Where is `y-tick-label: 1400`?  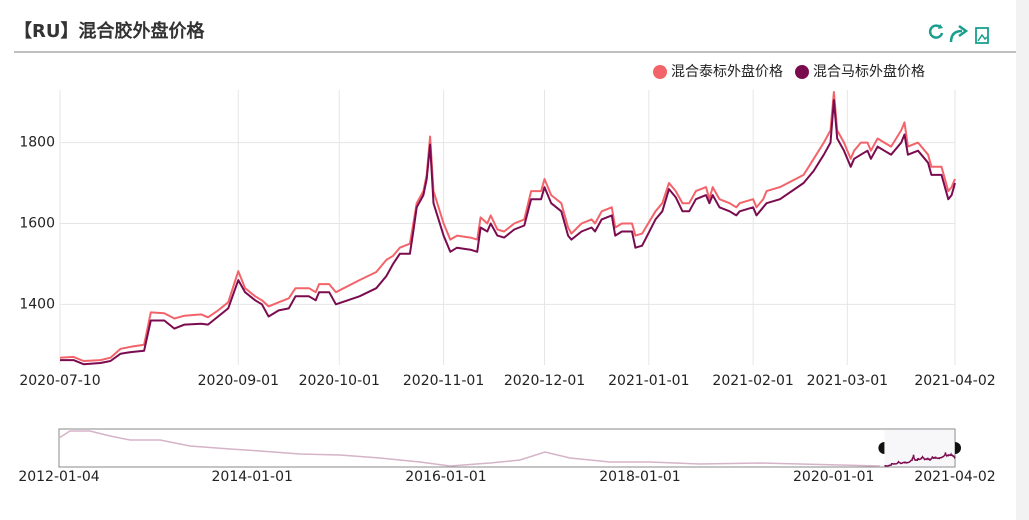
y-tick-label: 1400 is located at coordinates (37, 304).